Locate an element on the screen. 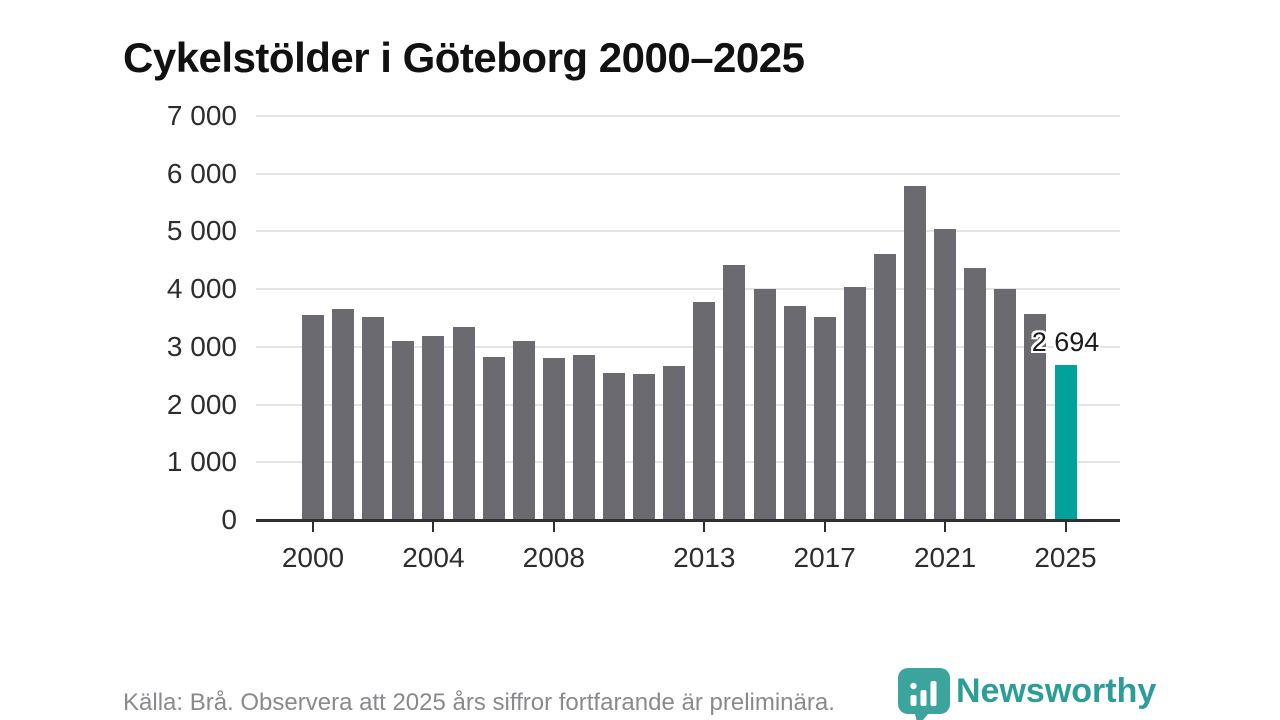  x-axis-label-2000: 2000 is located at coordinates (313, 557).